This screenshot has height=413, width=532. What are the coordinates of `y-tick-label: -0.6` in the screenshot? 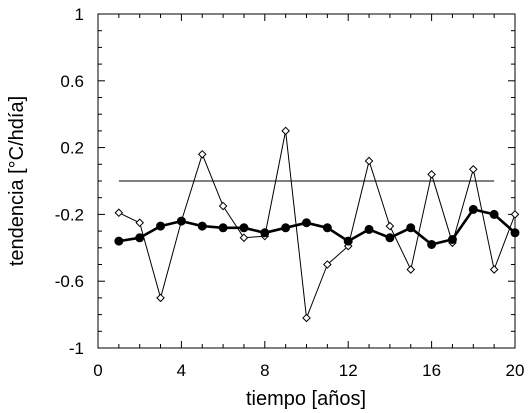 It's located at (69, 281).